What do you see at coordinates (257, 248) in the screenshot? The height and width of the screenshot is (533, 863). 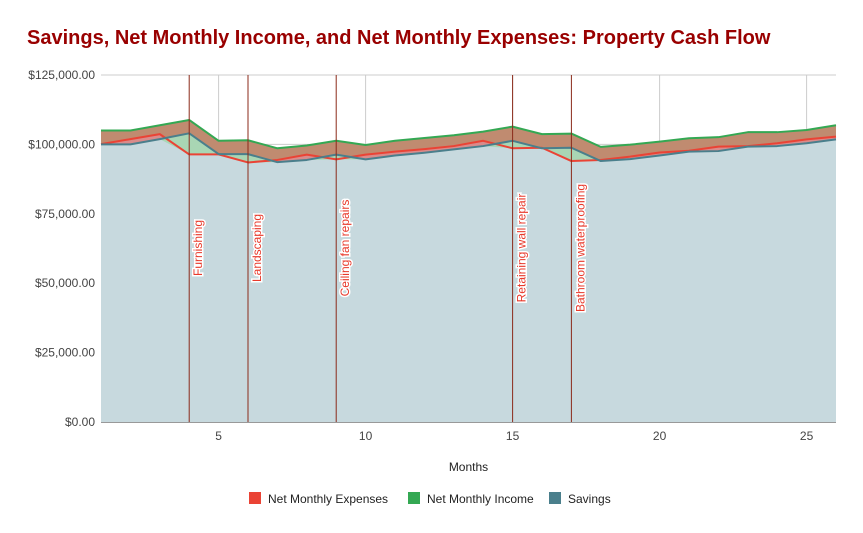 I see `annotation-label: Landscaping` at bounding box center [257, 248].